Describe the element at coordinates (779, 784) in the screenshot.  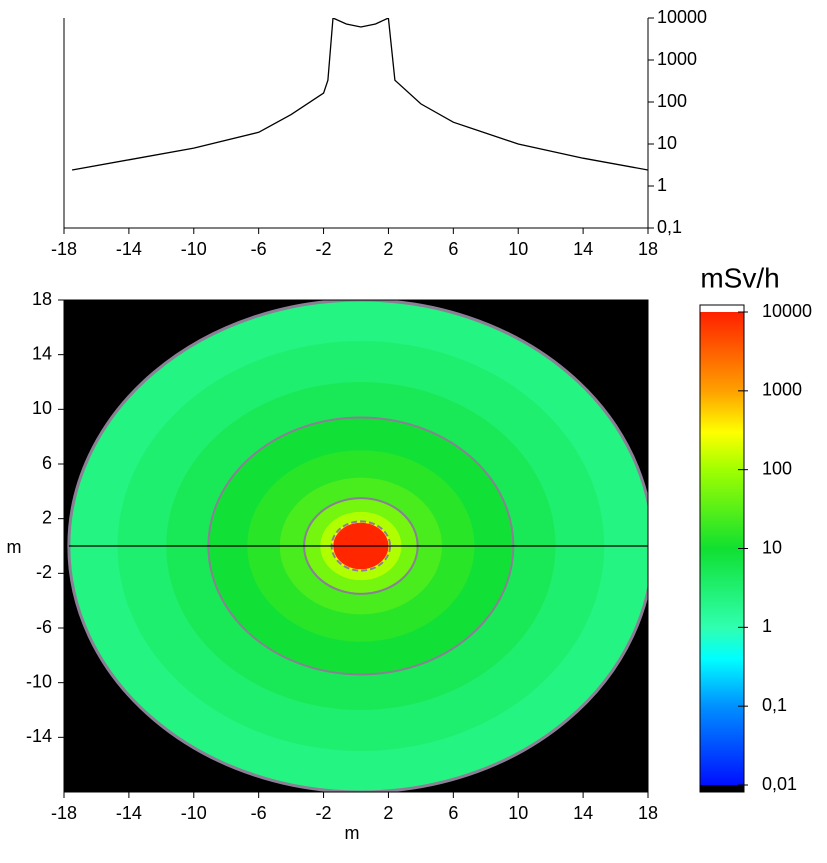
I see `colorbar-tick-label: 0,01` at that location.